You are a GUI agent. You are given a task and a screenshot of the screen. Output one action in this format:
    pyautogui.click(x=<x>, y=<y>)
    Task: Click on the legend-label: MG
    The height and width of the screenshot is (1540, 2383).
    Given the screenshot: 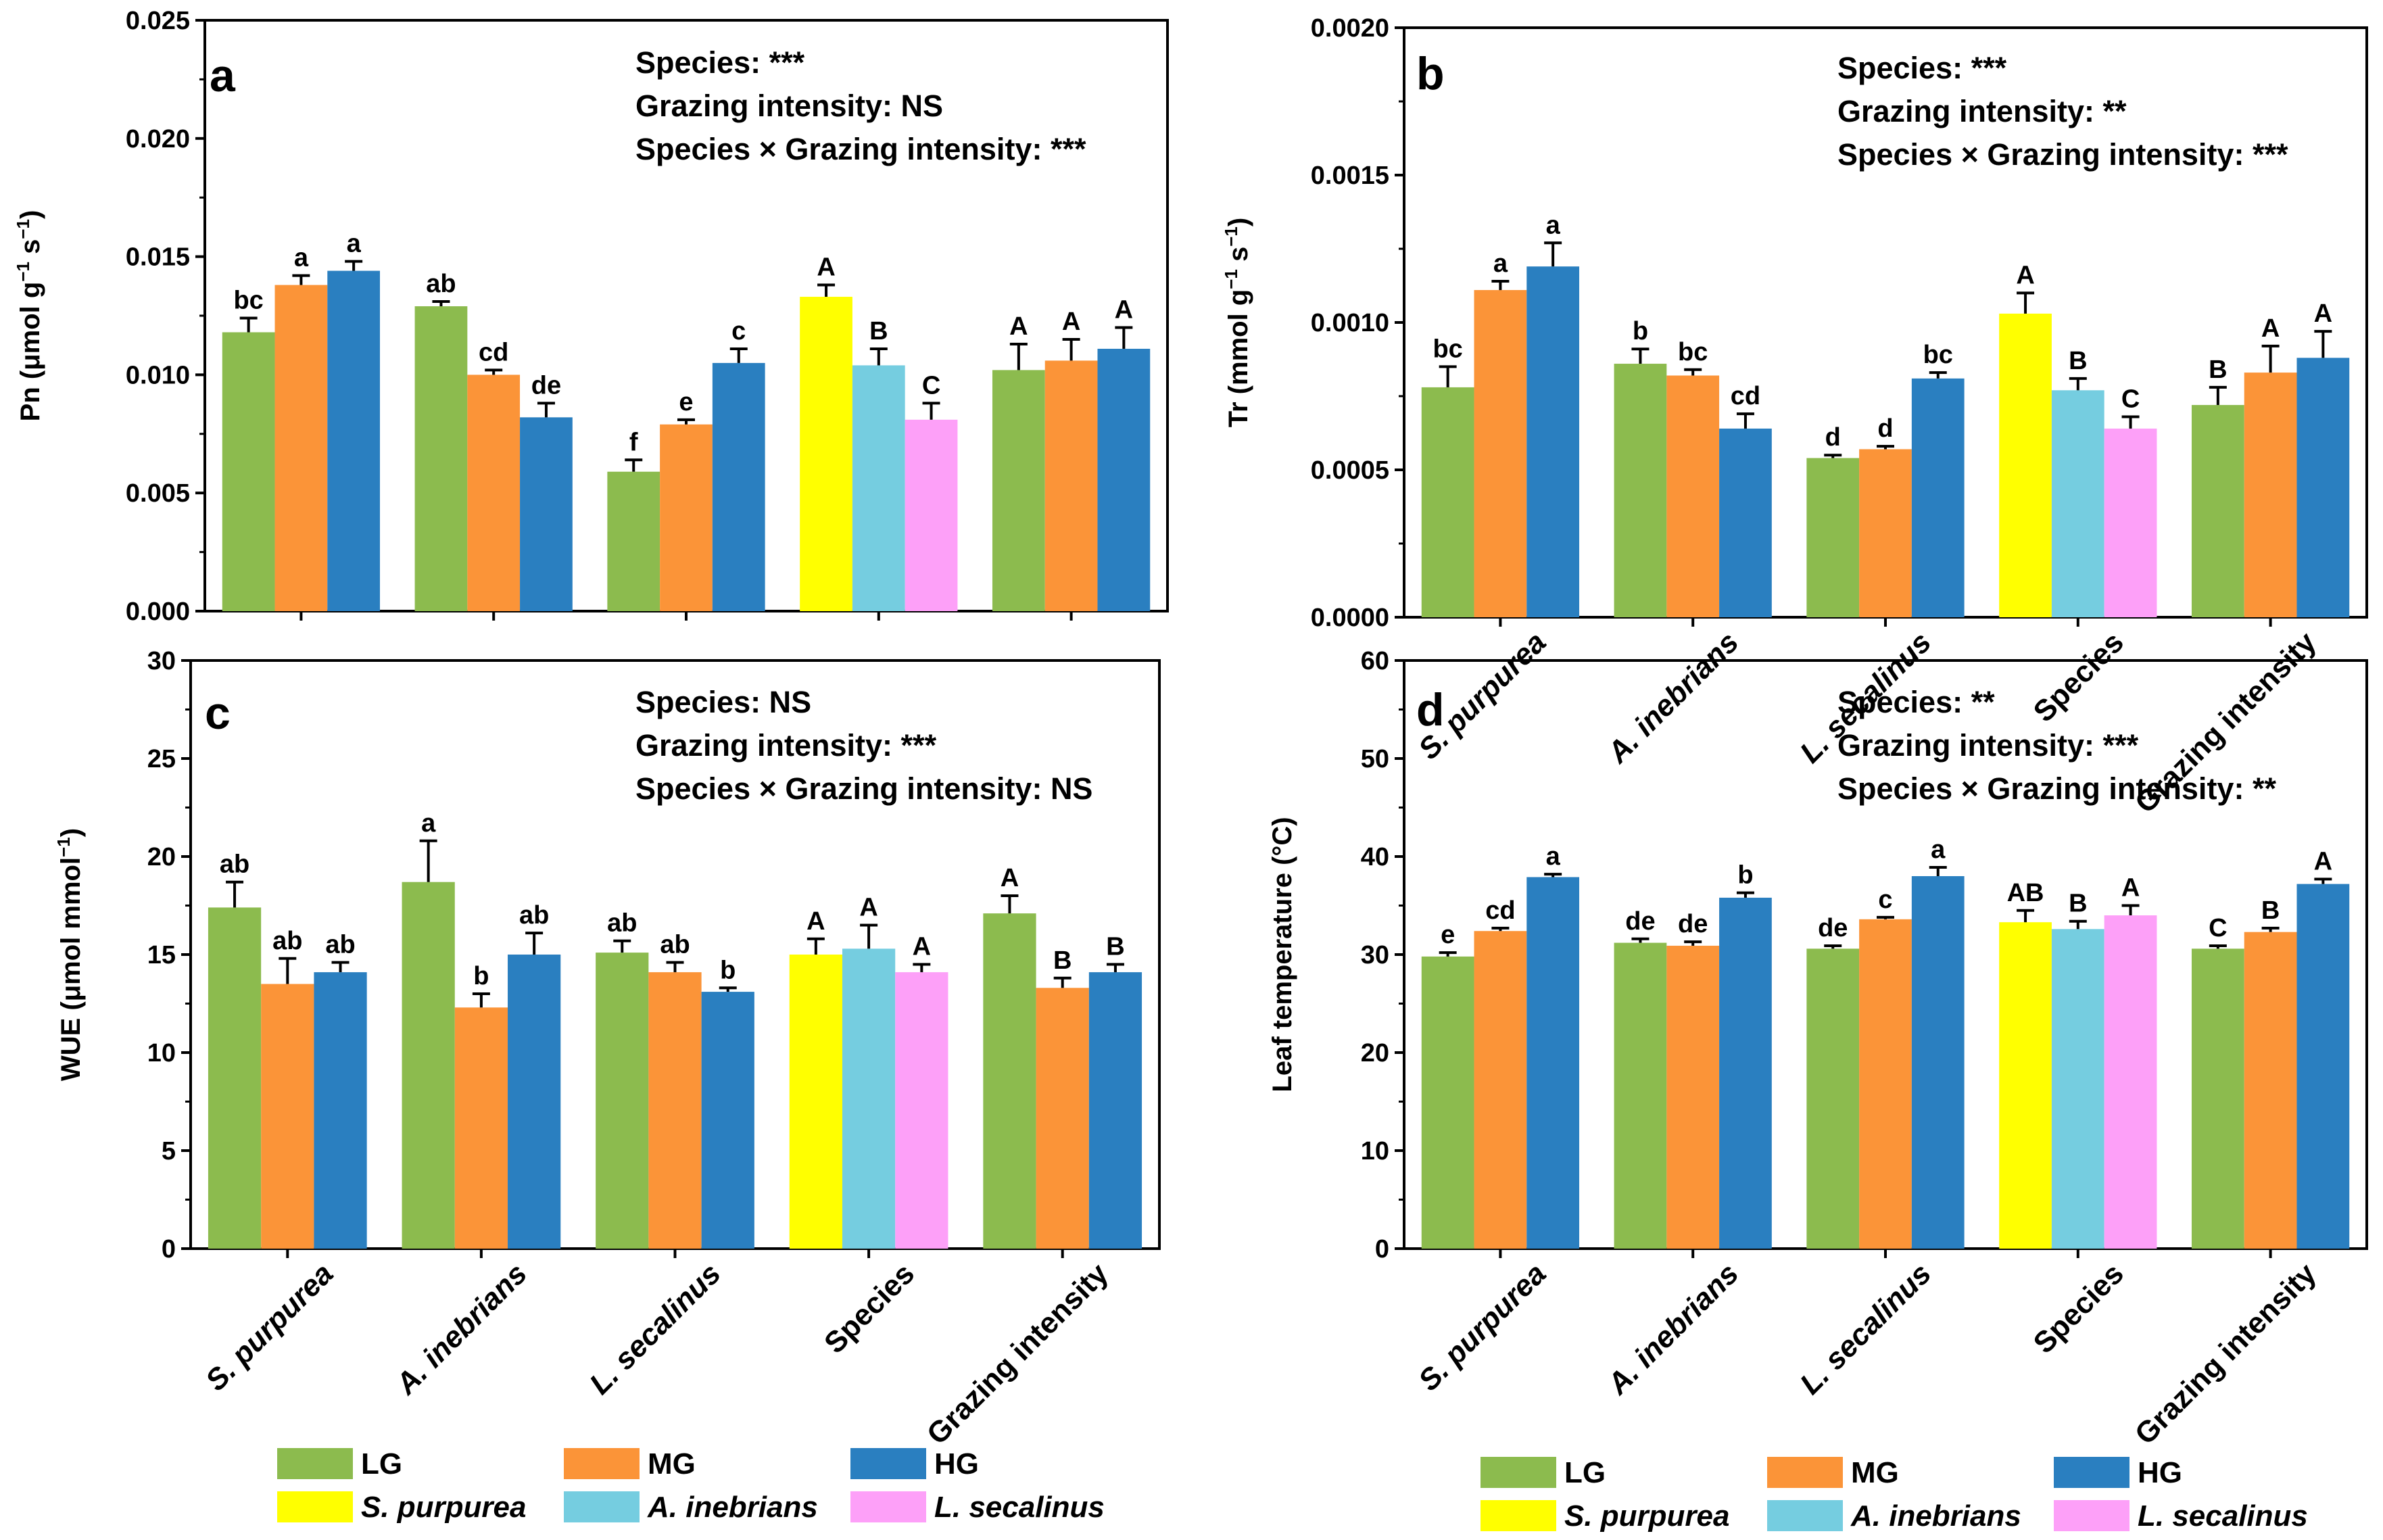 What is the action you would take?
    pyautogui.click(x=672, y=1464)
    